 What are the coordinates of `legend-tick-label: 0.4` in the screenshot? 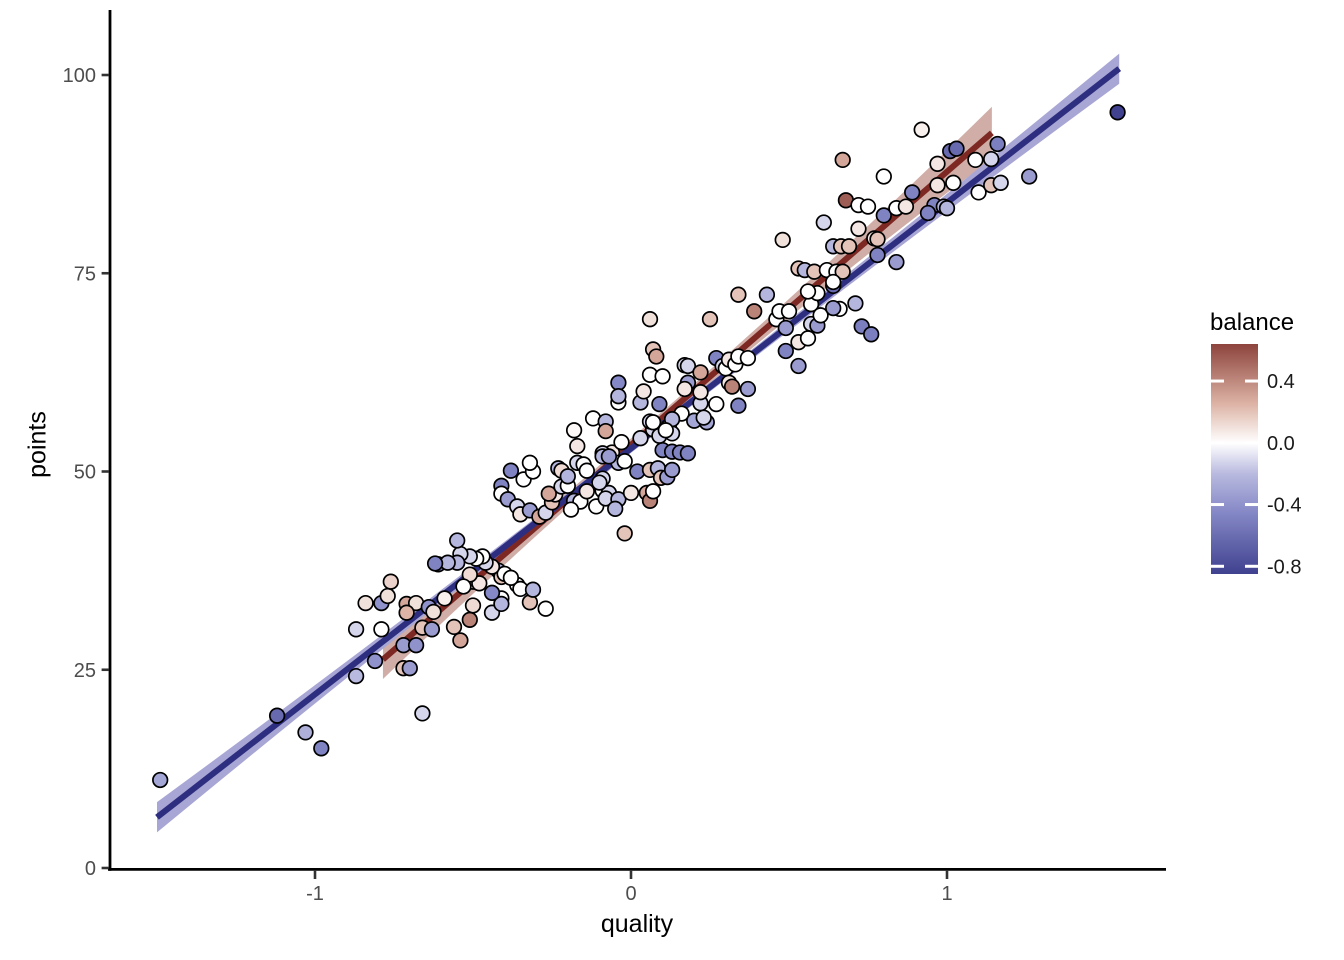 It's located at (1281, 382).